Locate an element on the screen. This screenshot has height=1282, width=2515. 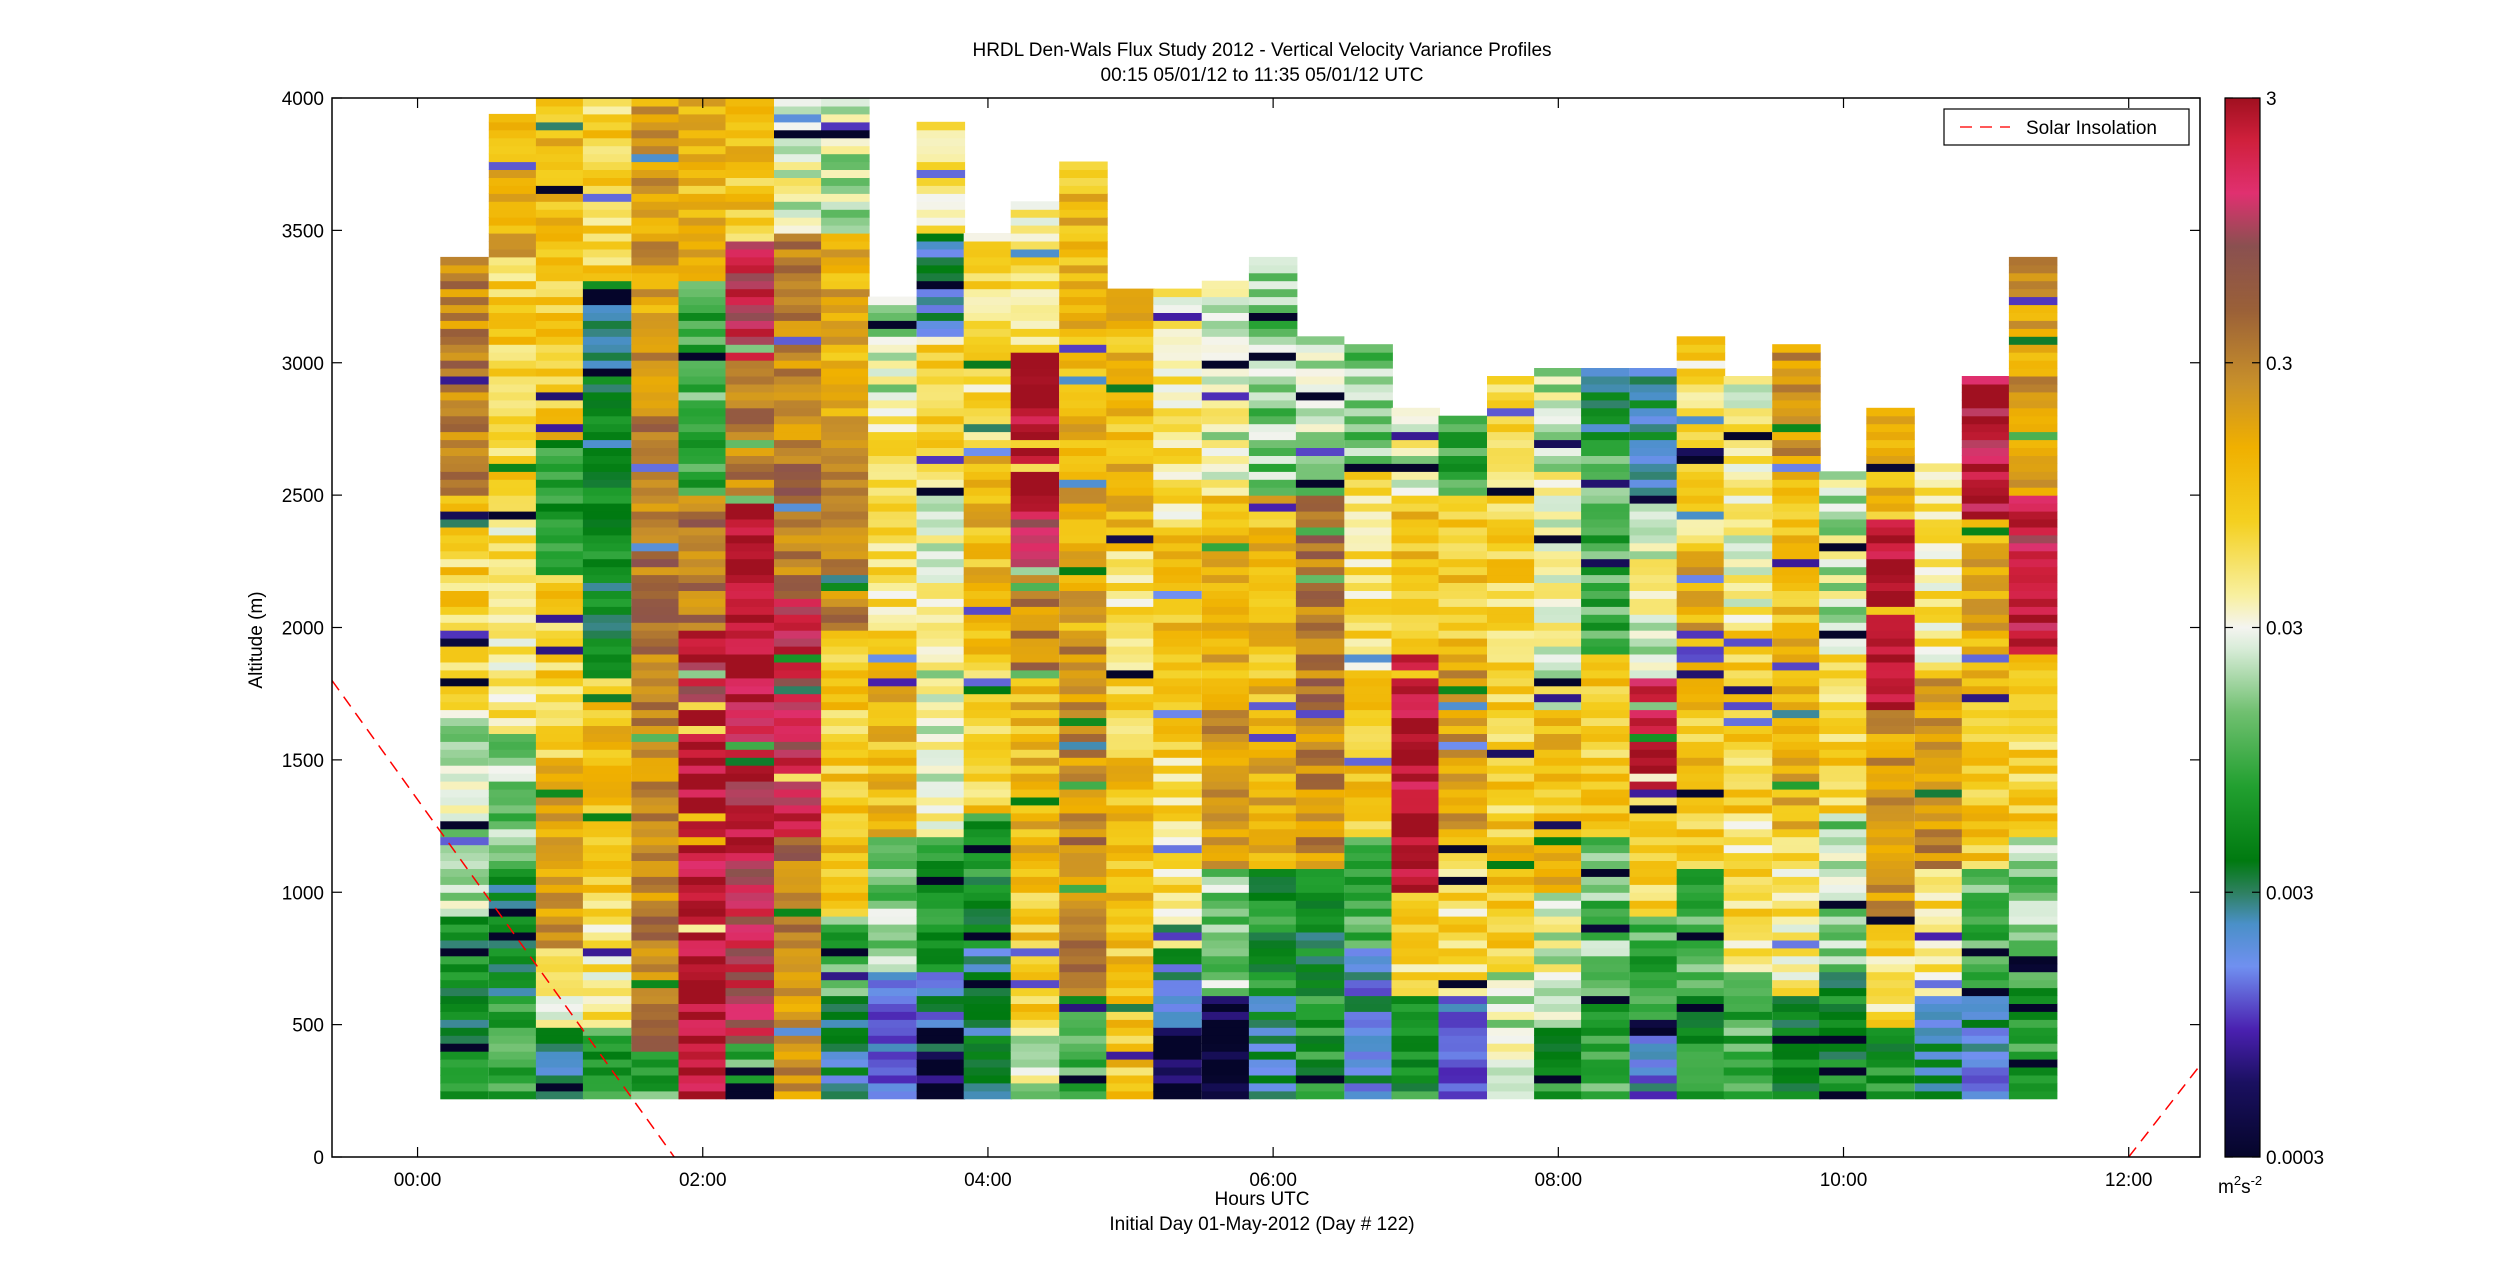
profile-column is located at coordinates (1177, 694).